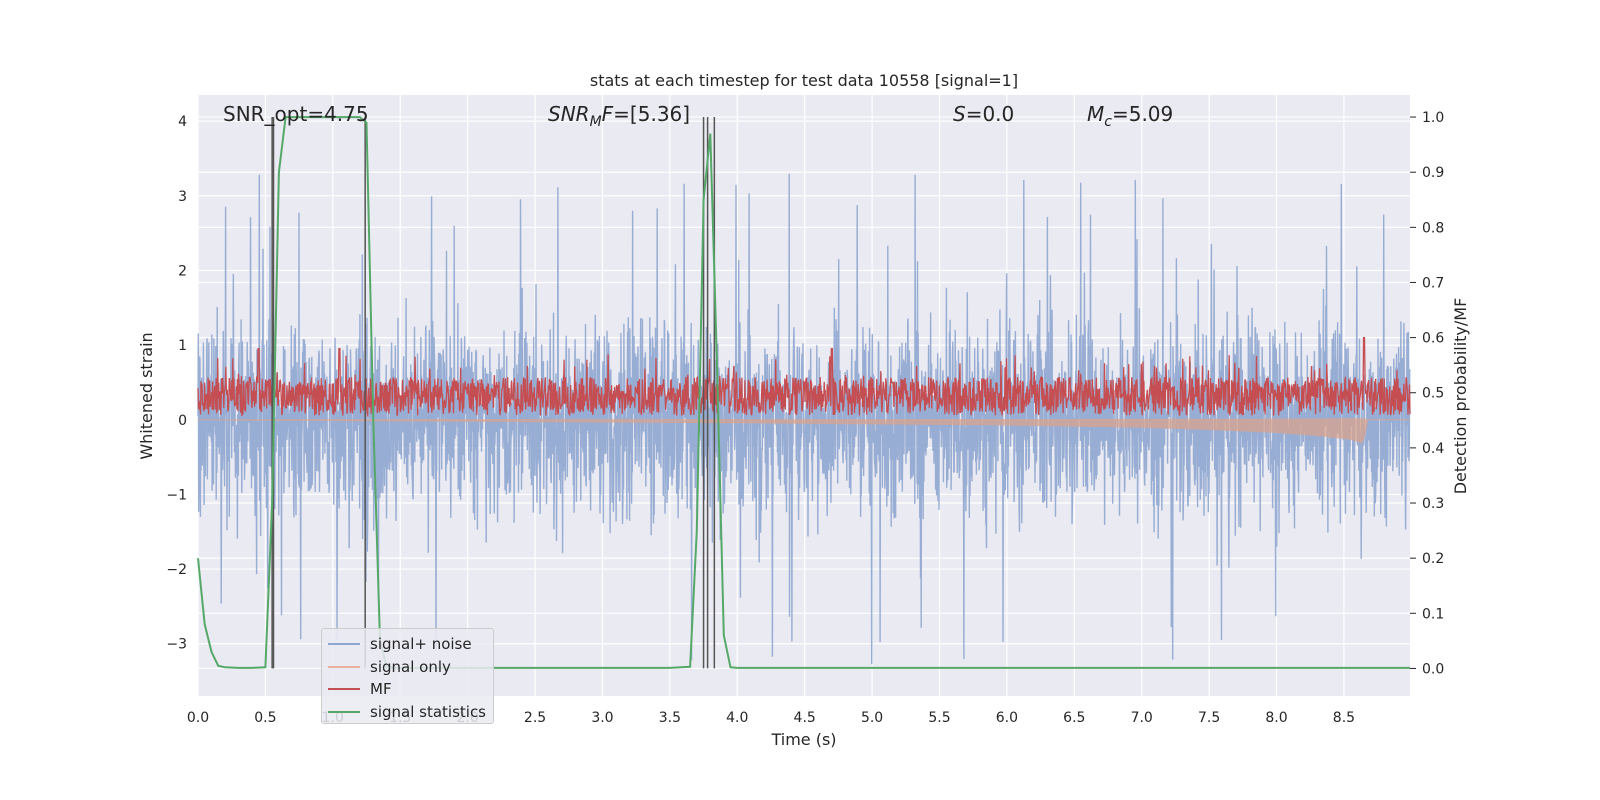  What do you see at coordinates (535, 718) in the screenshot?
I see `x-tick-label: 2.5` at bounding box center [535, 718].